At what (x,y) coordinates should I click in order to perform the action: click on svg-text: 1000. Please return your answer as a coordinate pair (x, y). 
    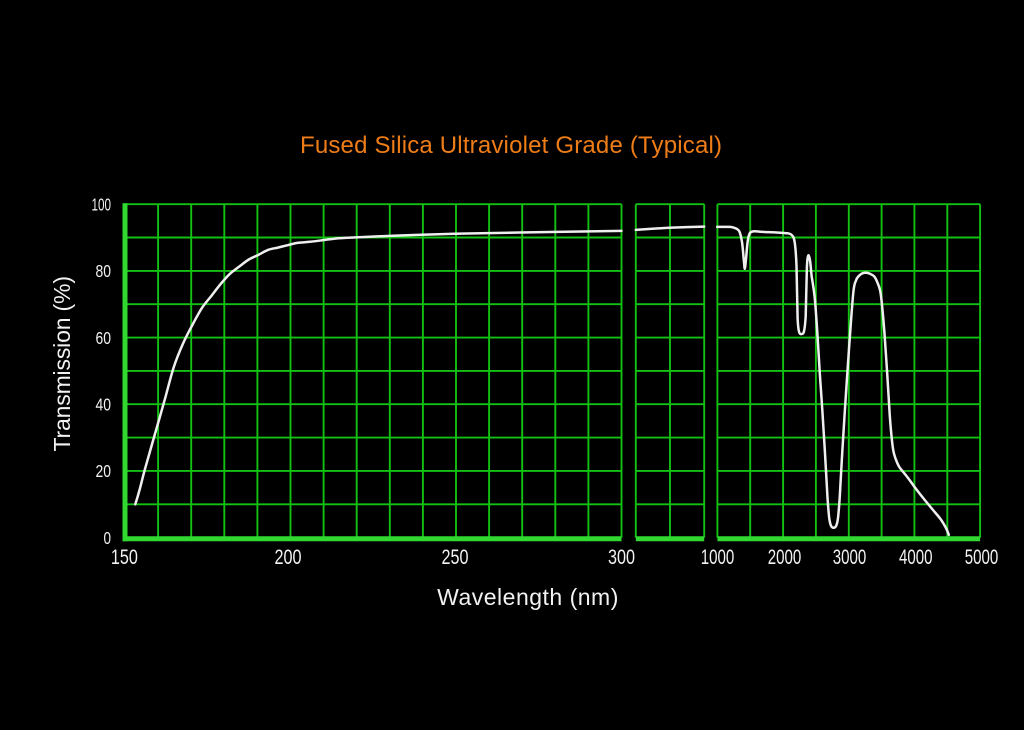
    Looking at the image, I should click on (718, 557).